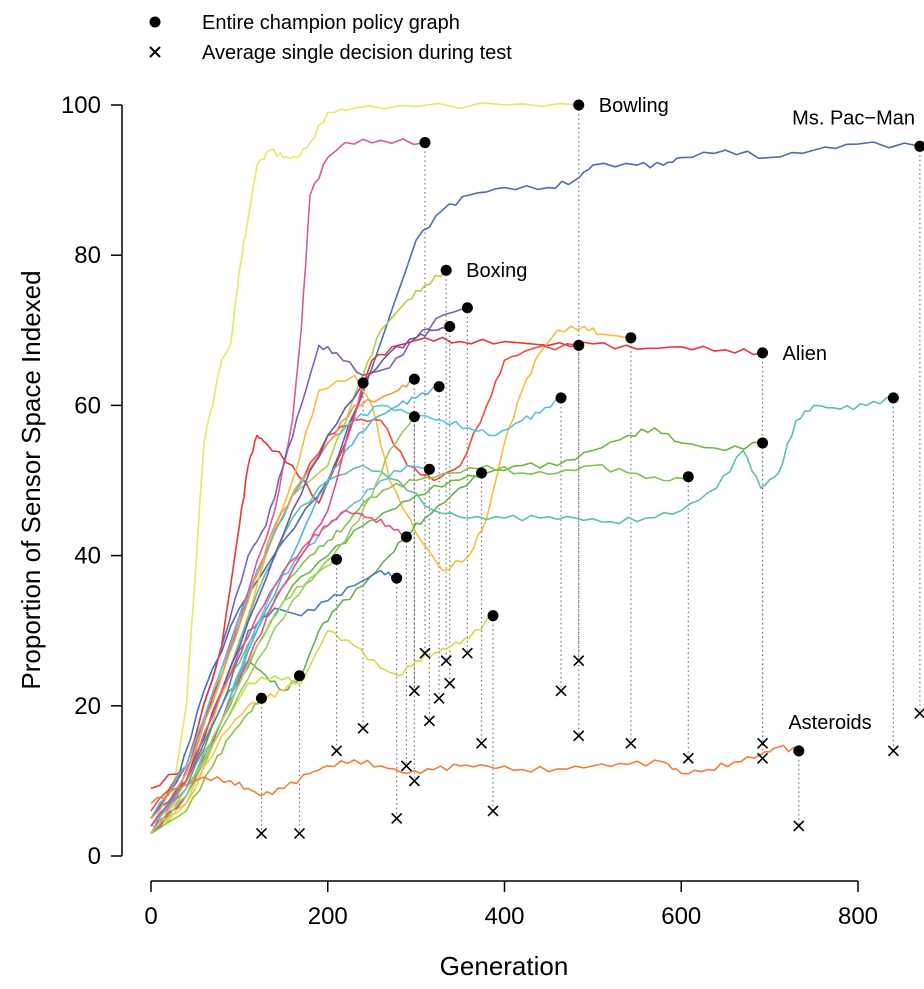 This screenshot has height=989, width=924. What do you see at coordinates (357, 53) in the screenshot?
I see `legend-label: Average single decision during test` at bounding box center [357, 53].